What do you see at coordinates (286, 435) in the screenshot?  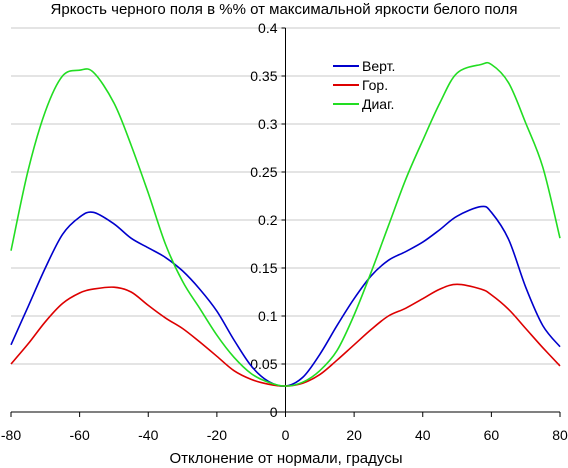 I see `x-tick-label: 0` at bounding box center [286, 435].